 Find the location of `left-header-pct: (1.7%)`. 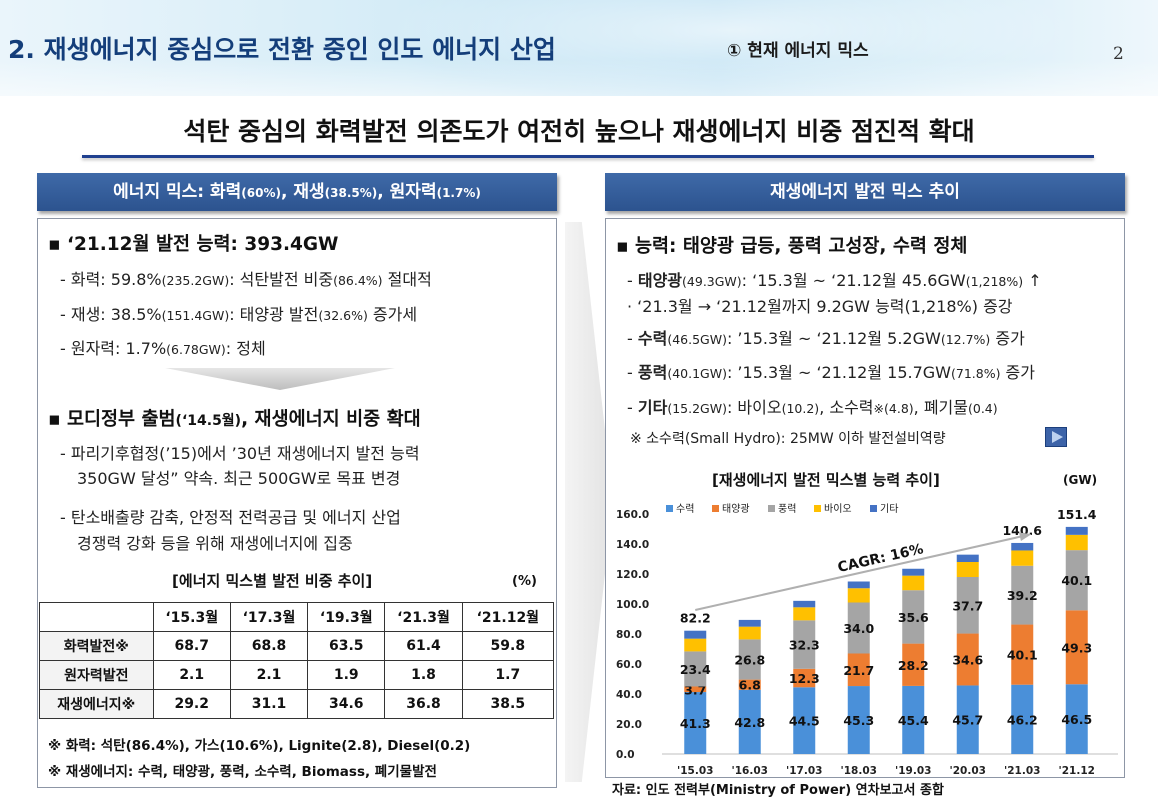

left-header-pct: (1.7%) is located at coordinates (458, 193).